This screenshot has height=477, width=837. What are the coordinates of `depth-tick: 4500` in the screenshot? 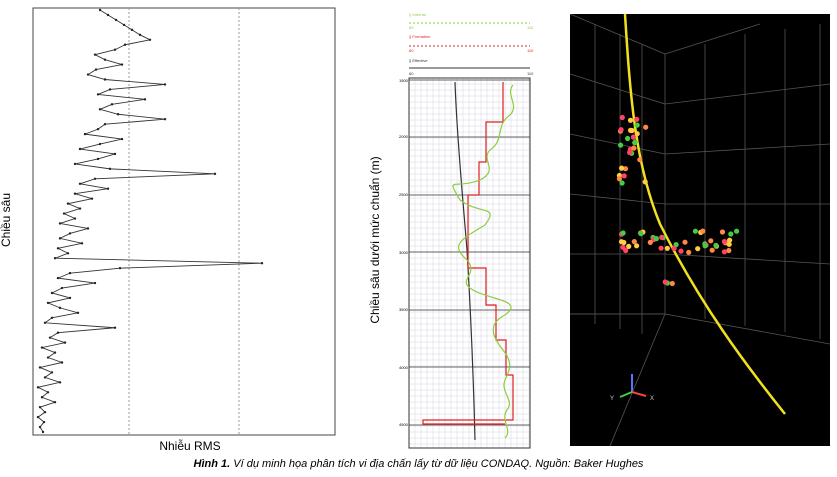 It's located at (404, 424).